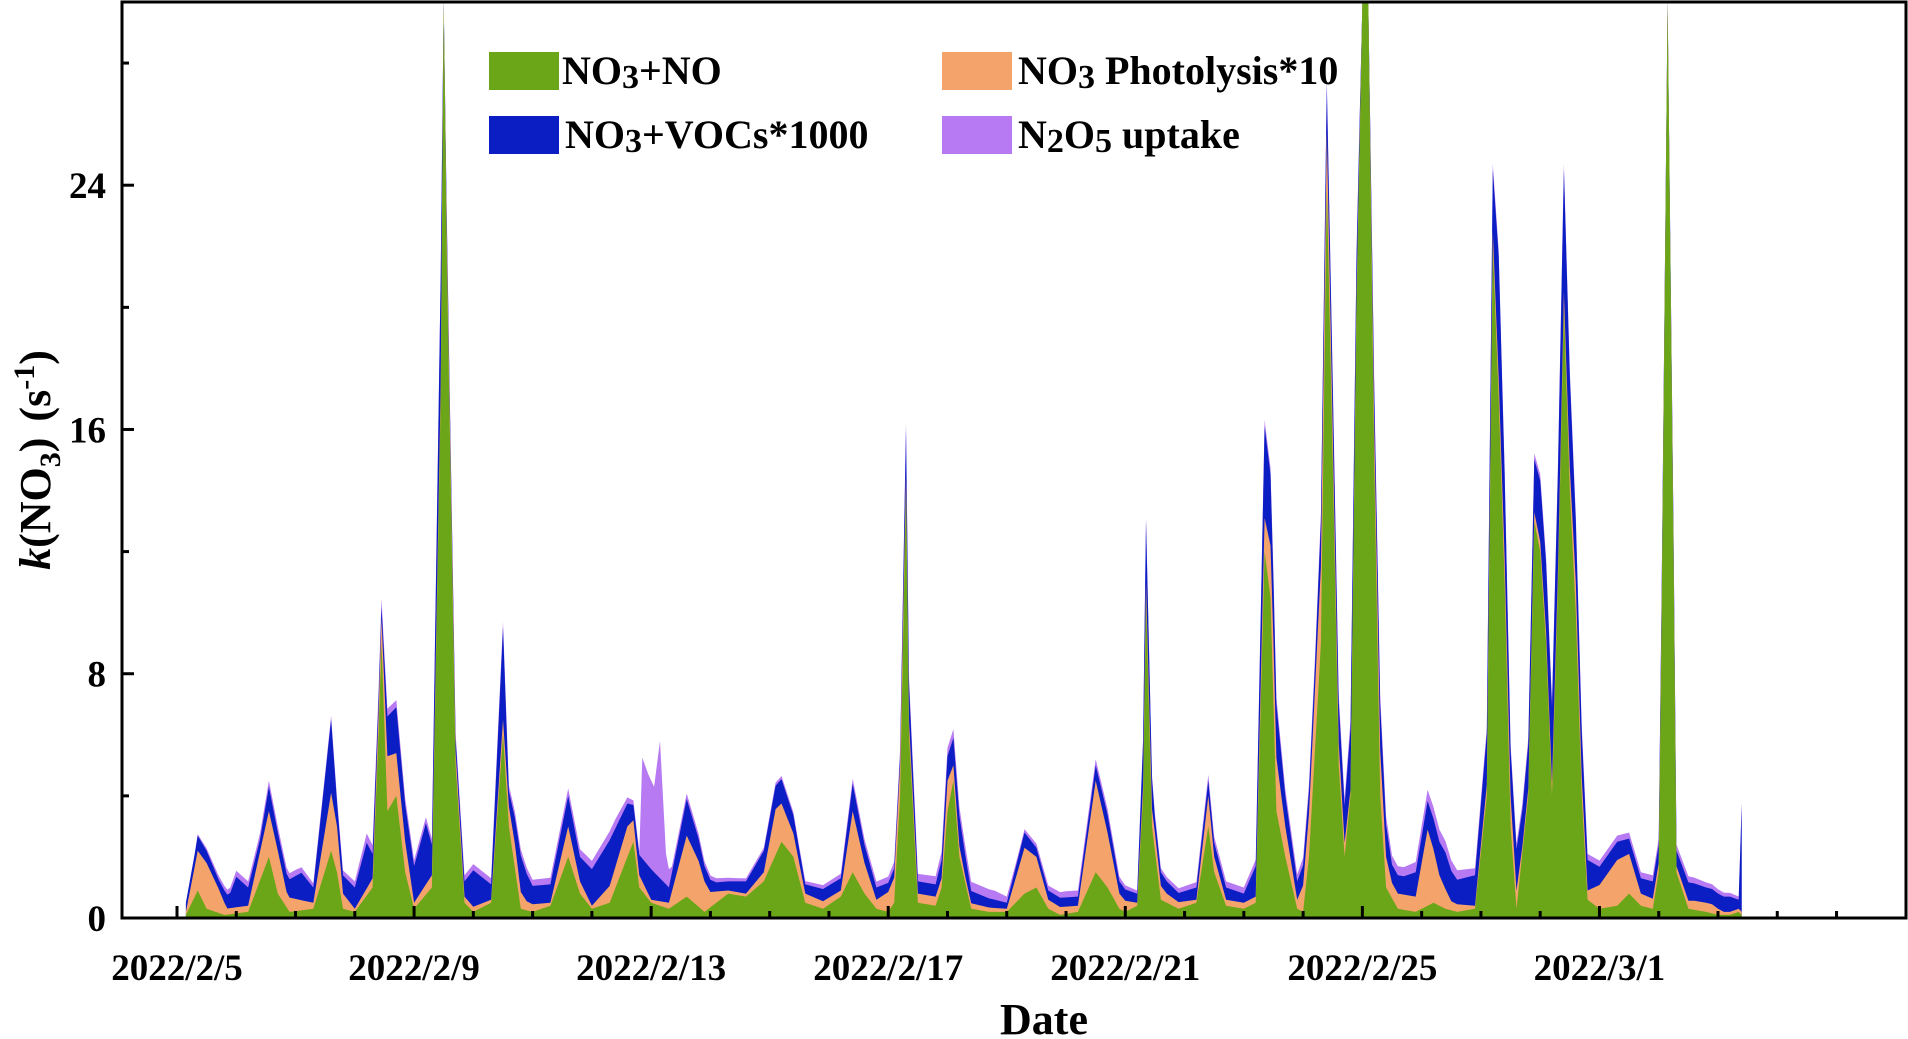 The height and width of the screenshot is (1039, 1908). Describe the element at coordinates (24, 377) in the screenshot. I see `y-title-sup: -1` at that location.